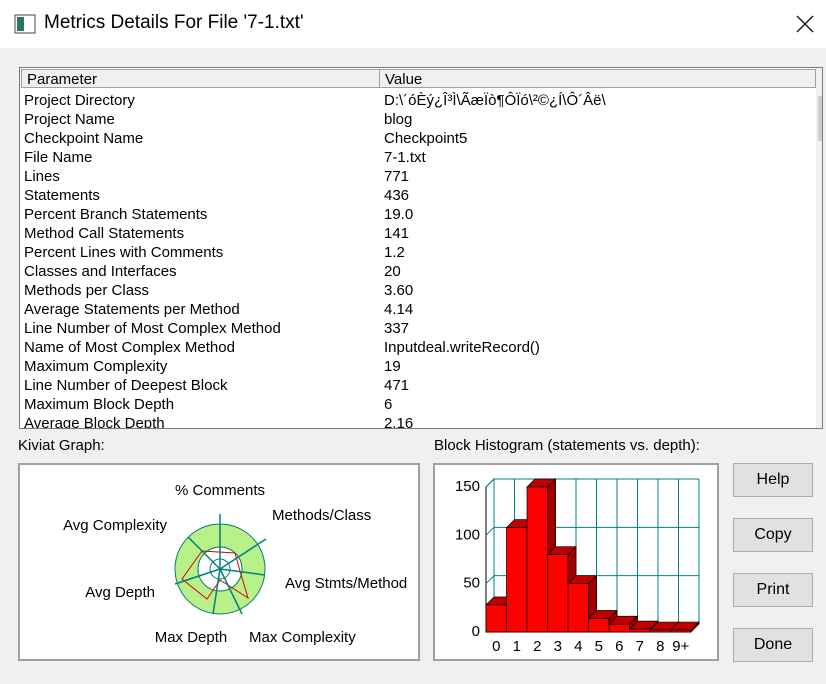  Describe the element at coordinates (124, 252) in the screenshot. I see `parameter-cell: Percent Lines with Comments` at that location.